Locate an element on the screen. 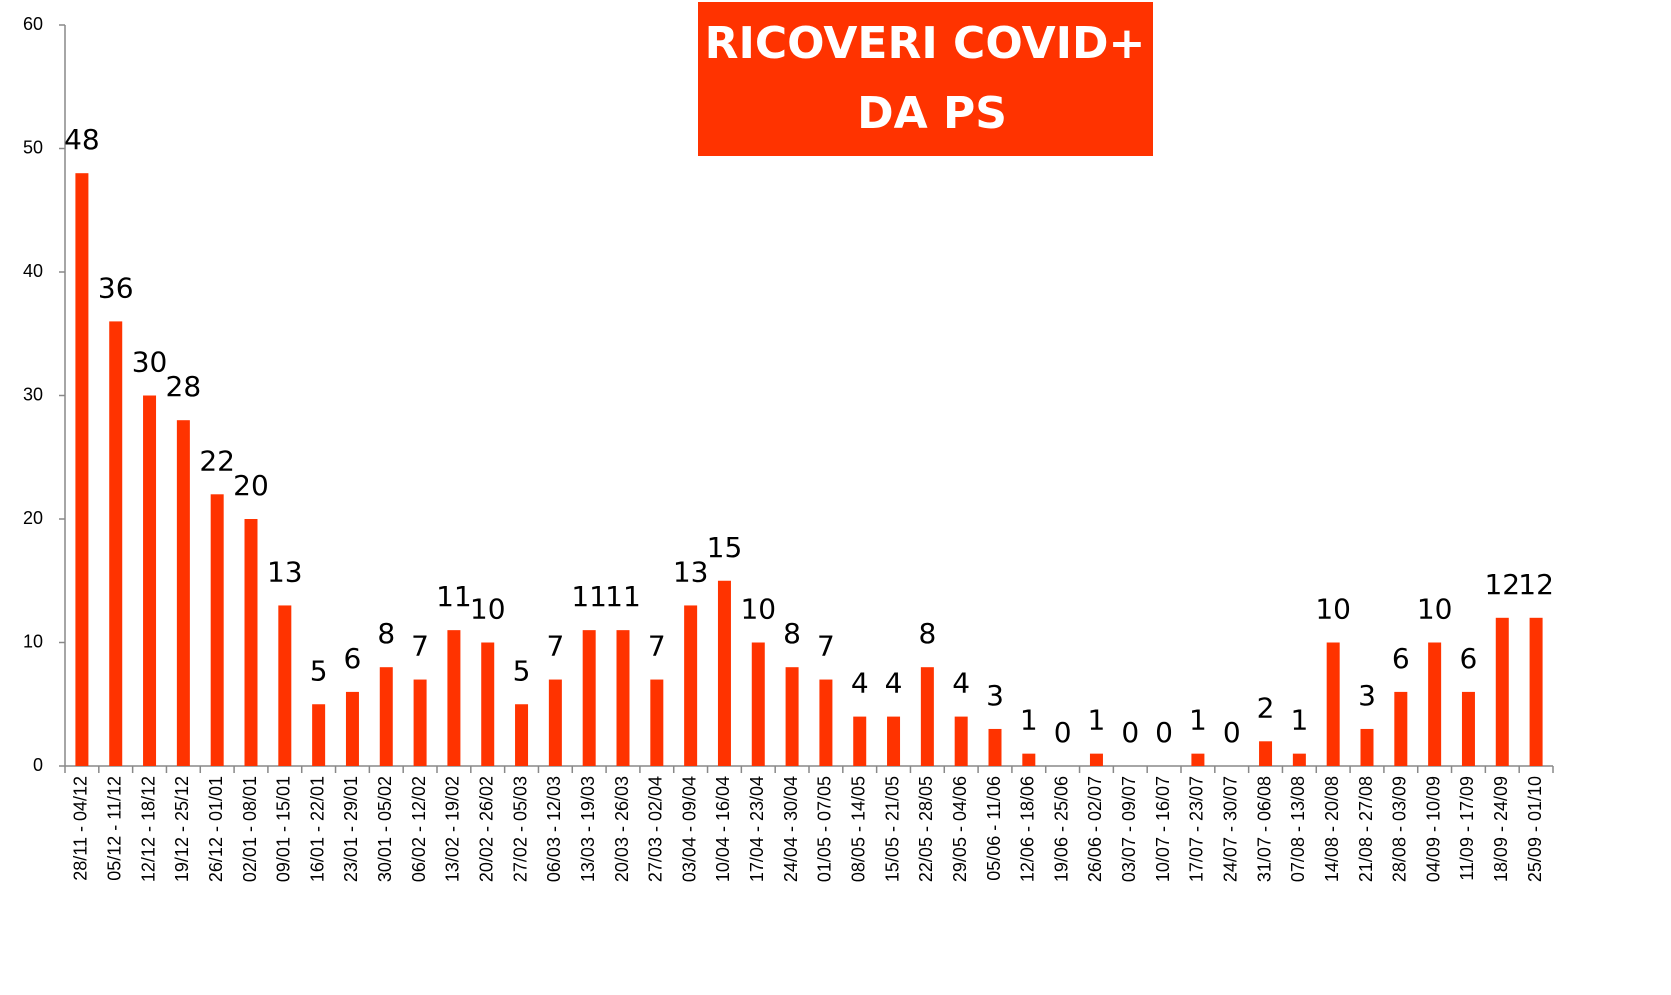 This screenshot has height=995, width=1671. x-tick-label: 13/03 - 19/03 is located at coordinates (588, 829).